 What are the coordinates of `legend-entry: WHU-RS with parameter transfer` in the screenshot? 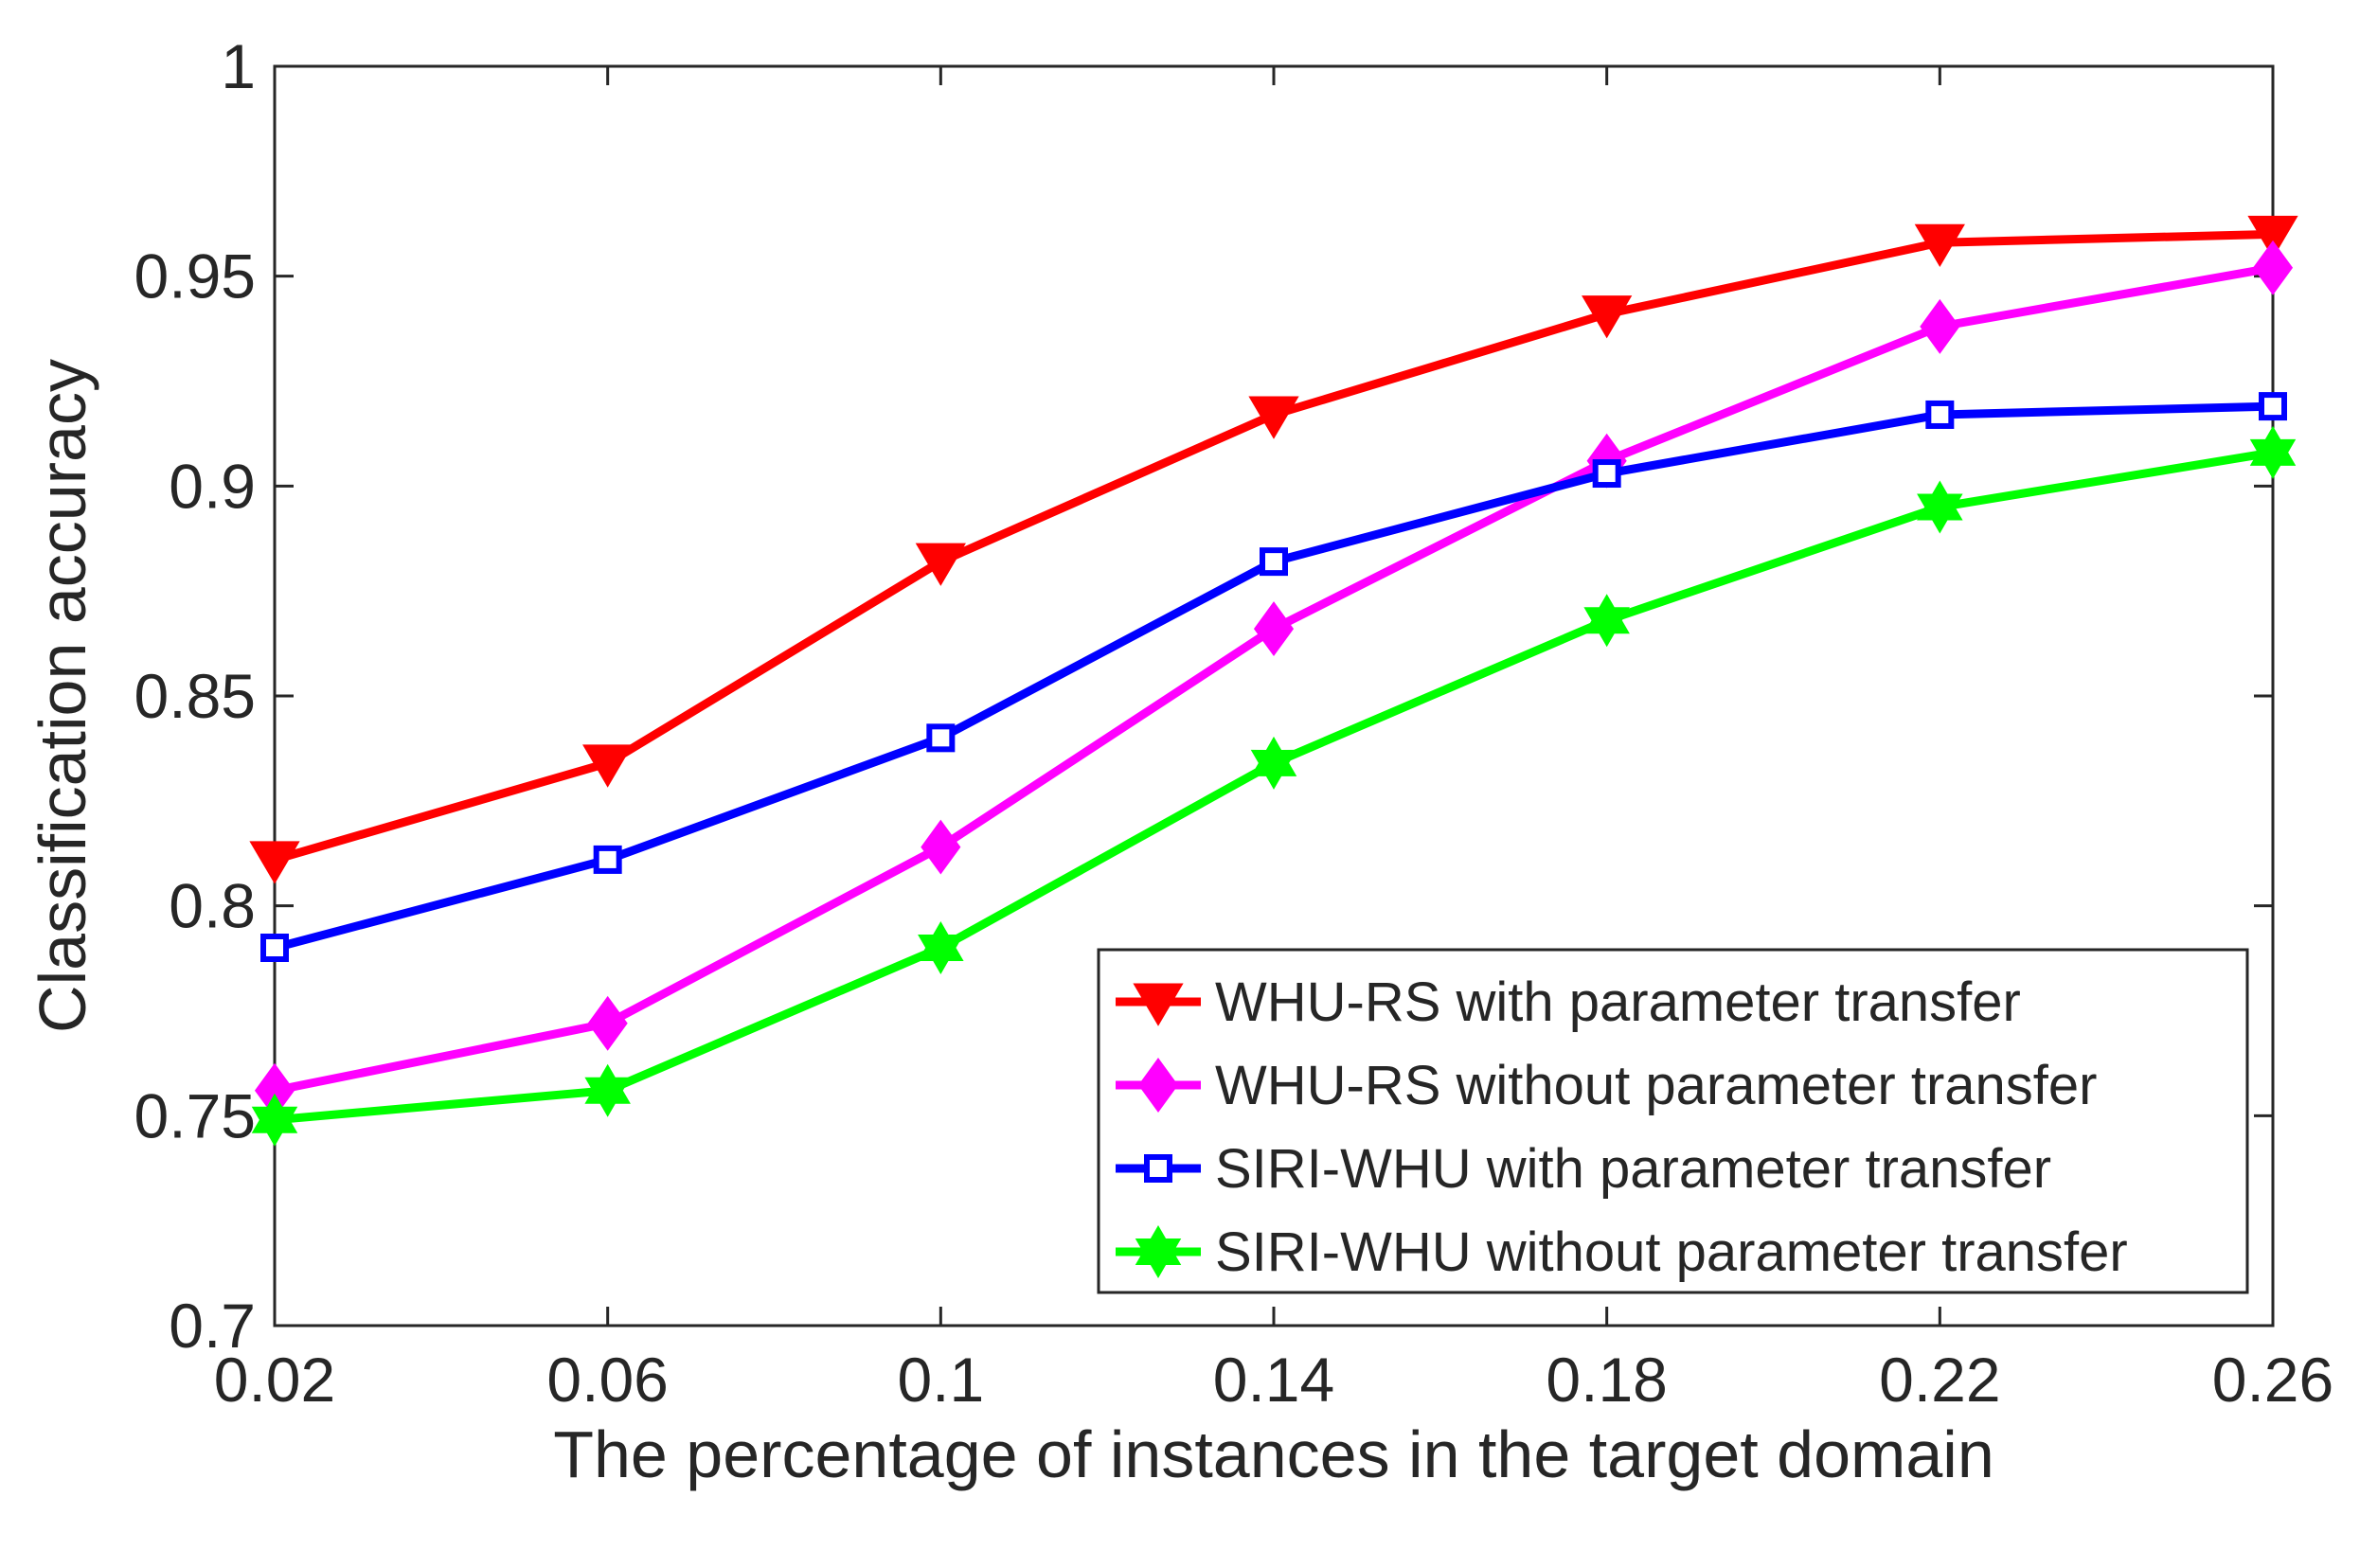 It's located at (1568, 1002).